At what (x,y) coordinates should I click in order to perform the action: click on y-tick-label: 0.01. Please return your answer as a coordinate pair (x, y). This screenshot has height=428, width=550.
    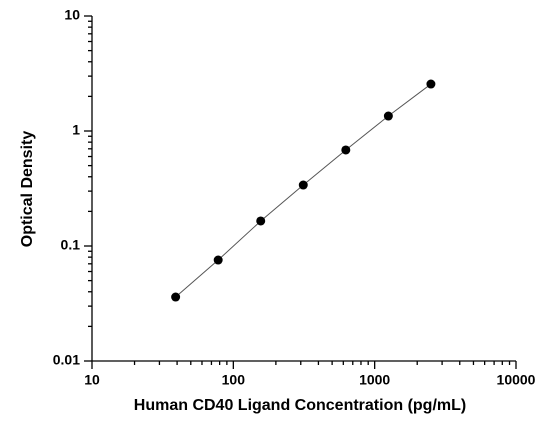
    Looking at the image, I should click on (66, 360).